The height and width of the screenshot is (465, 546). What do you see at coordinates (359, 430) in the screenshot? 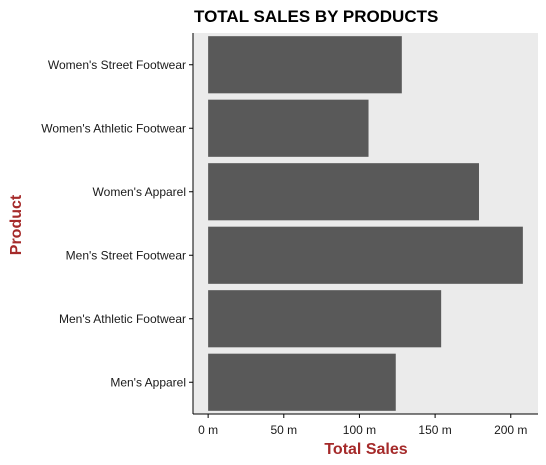
I see `x-tick-label-2: 100 m` at bounding box center [359, 430].